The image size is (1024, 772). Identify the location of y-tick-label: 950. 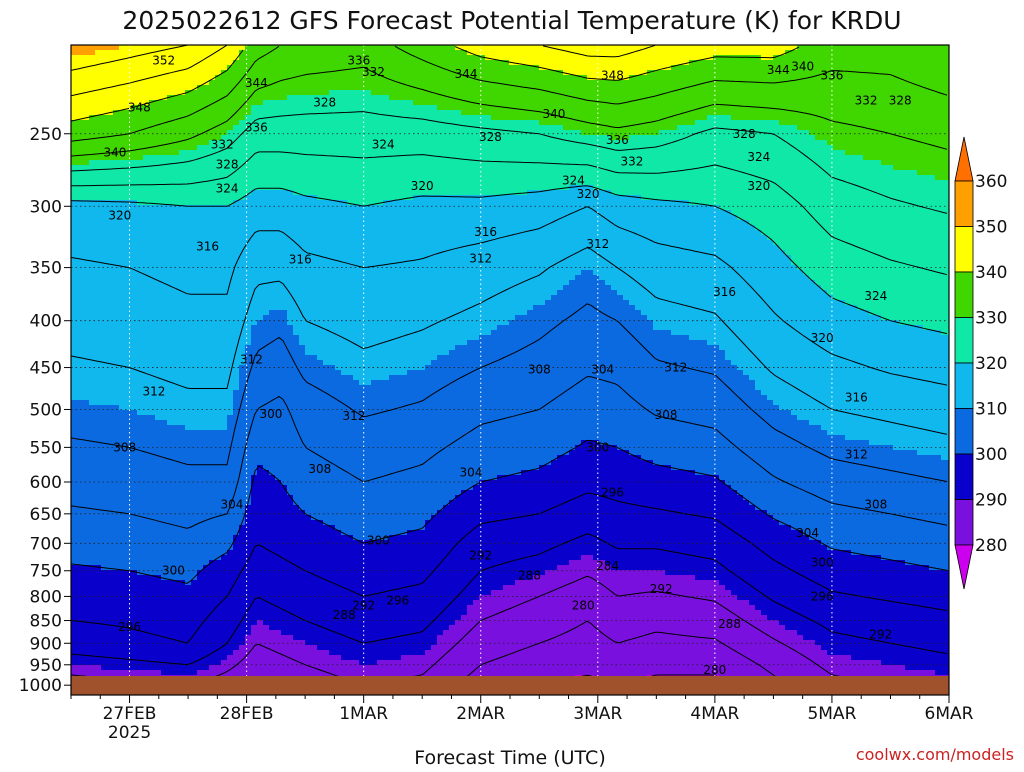
(46, 666).